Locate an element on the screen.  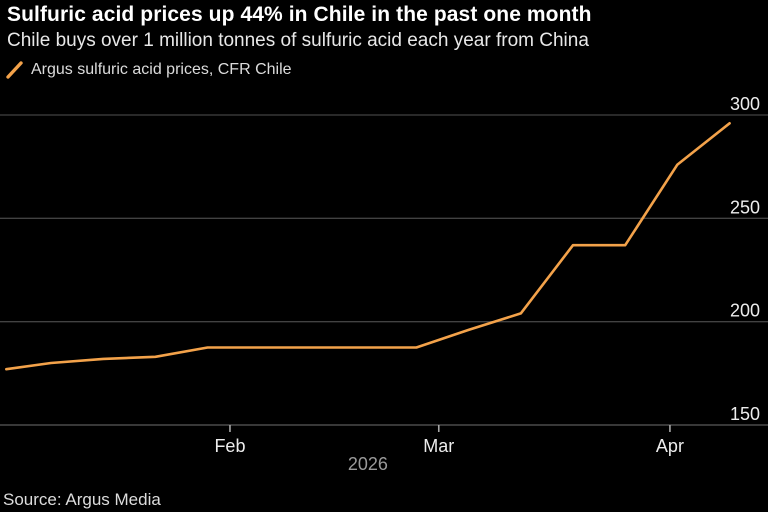
x-axis-month-label: Feb is located at coordinates (229, 446).